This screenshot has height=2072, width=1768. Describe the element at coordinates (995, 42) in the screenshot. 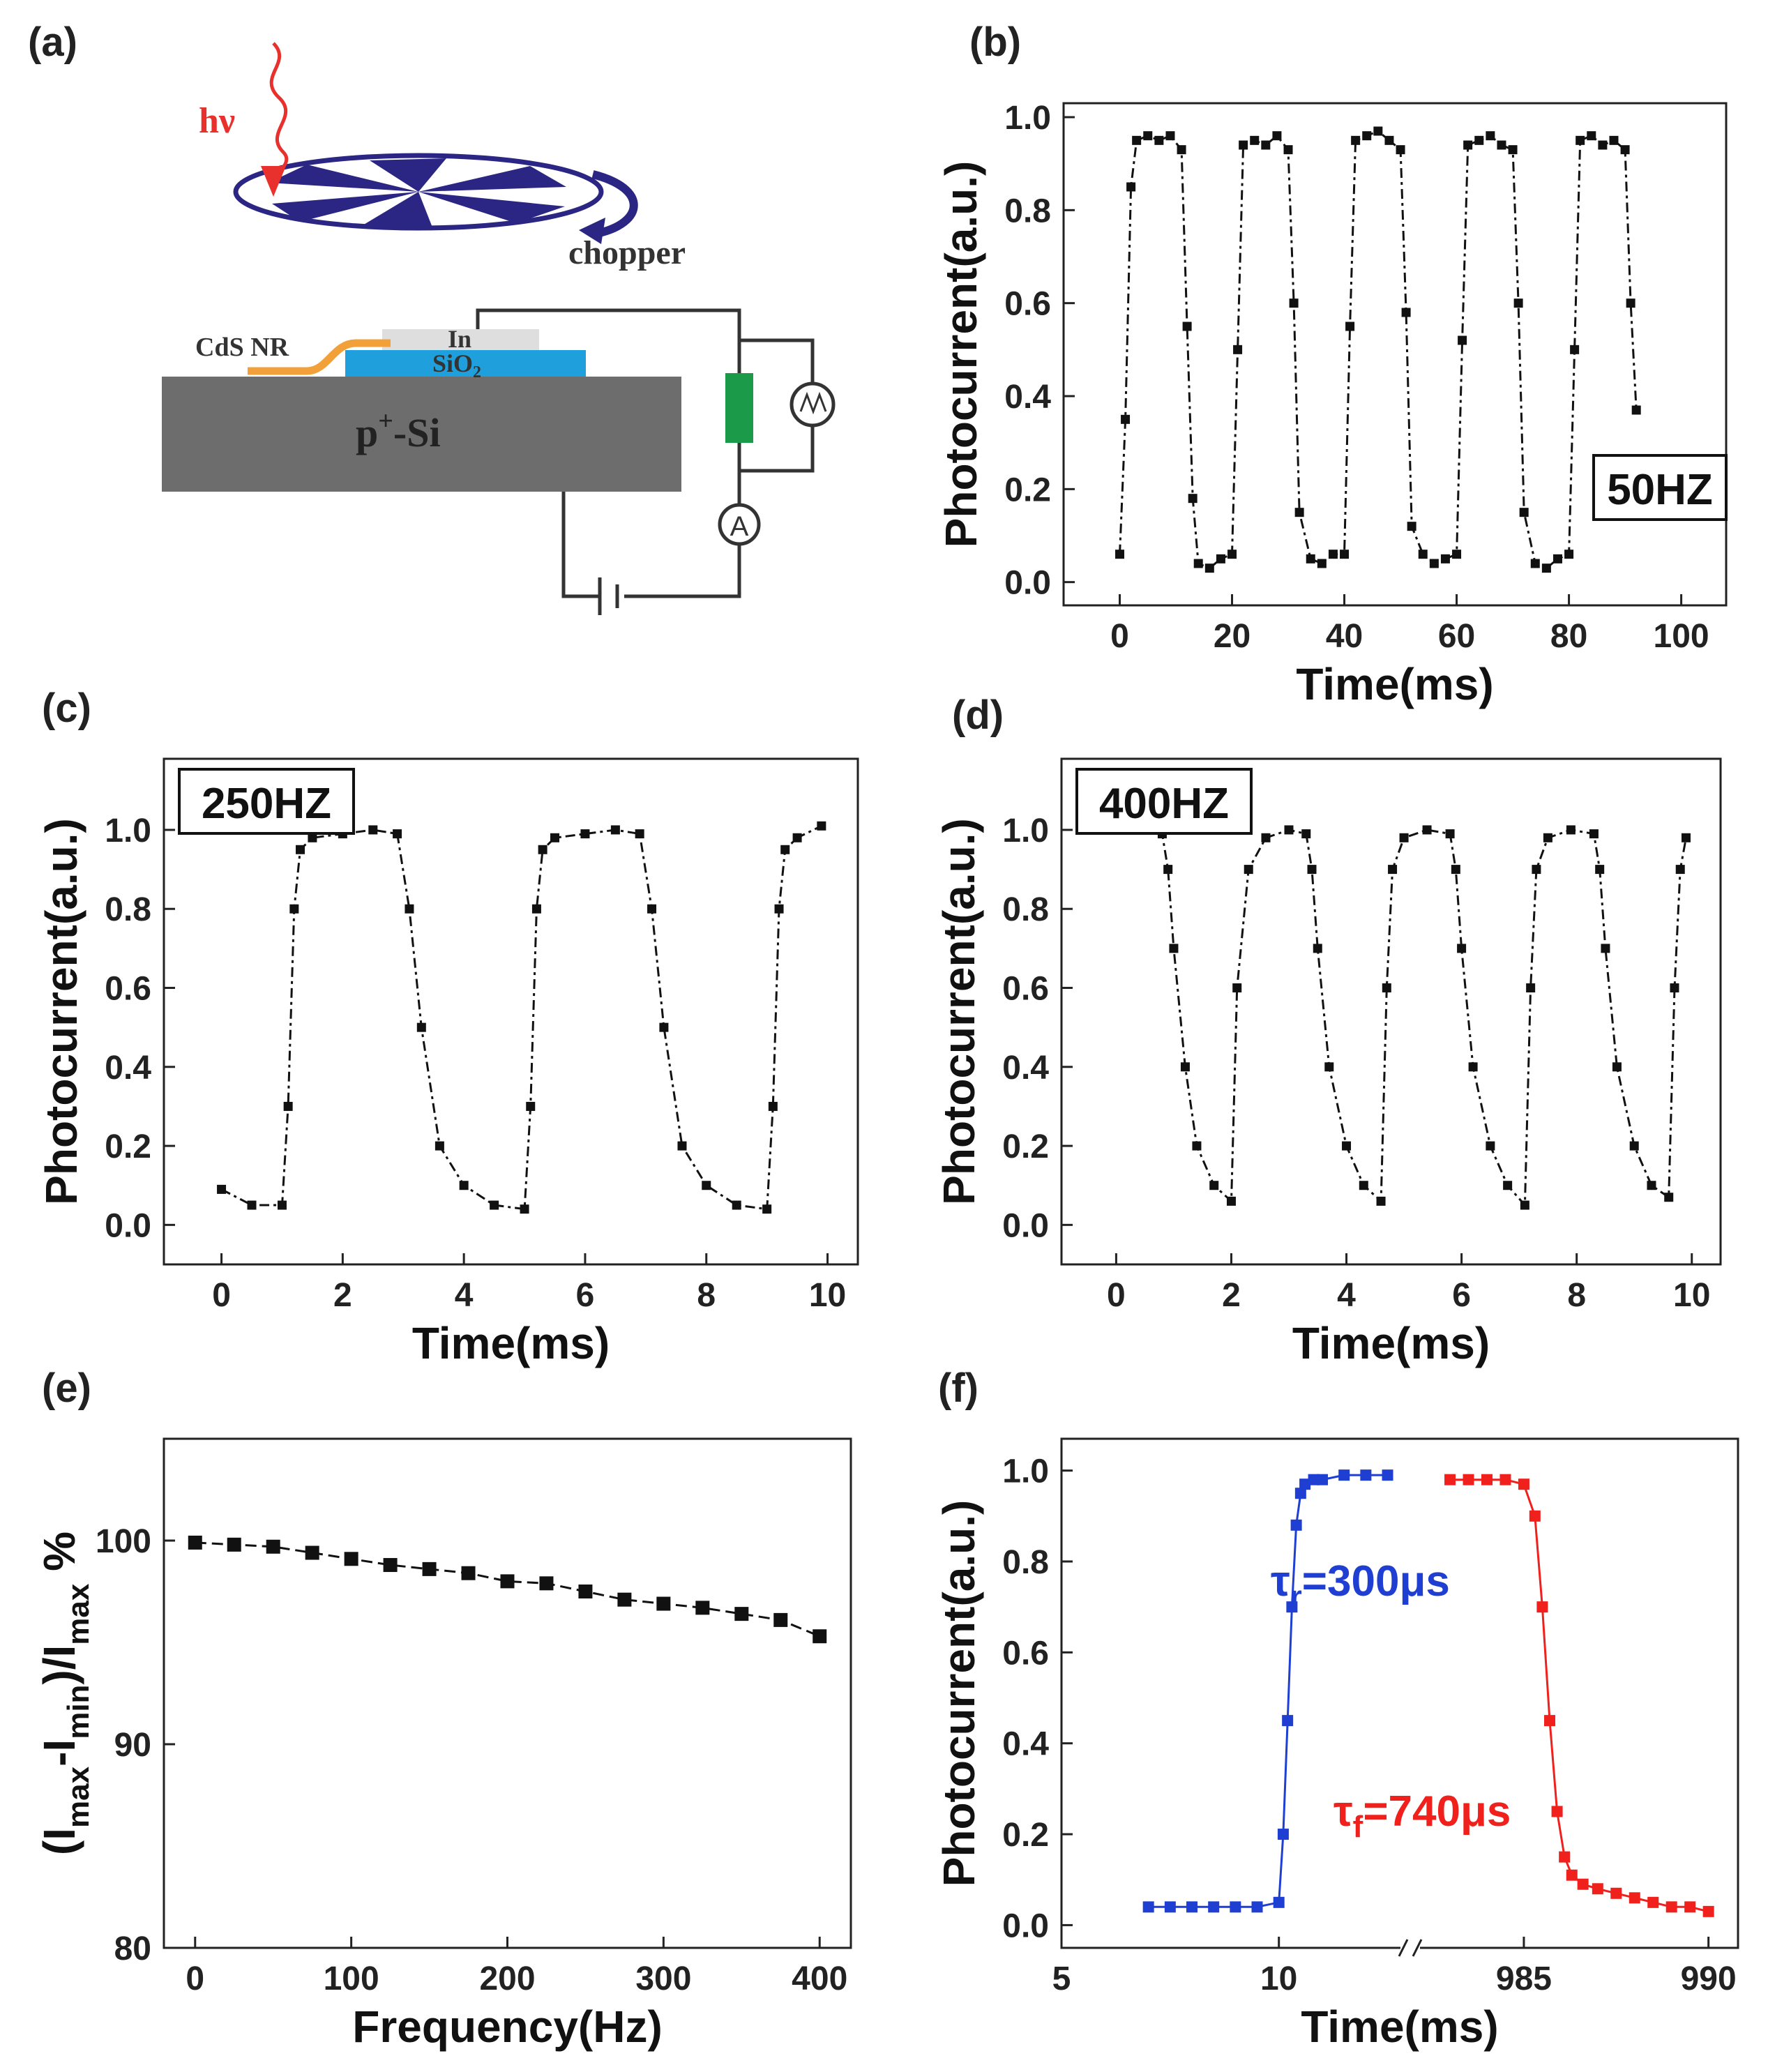

I see `panel-label-b: (b)` at that location.